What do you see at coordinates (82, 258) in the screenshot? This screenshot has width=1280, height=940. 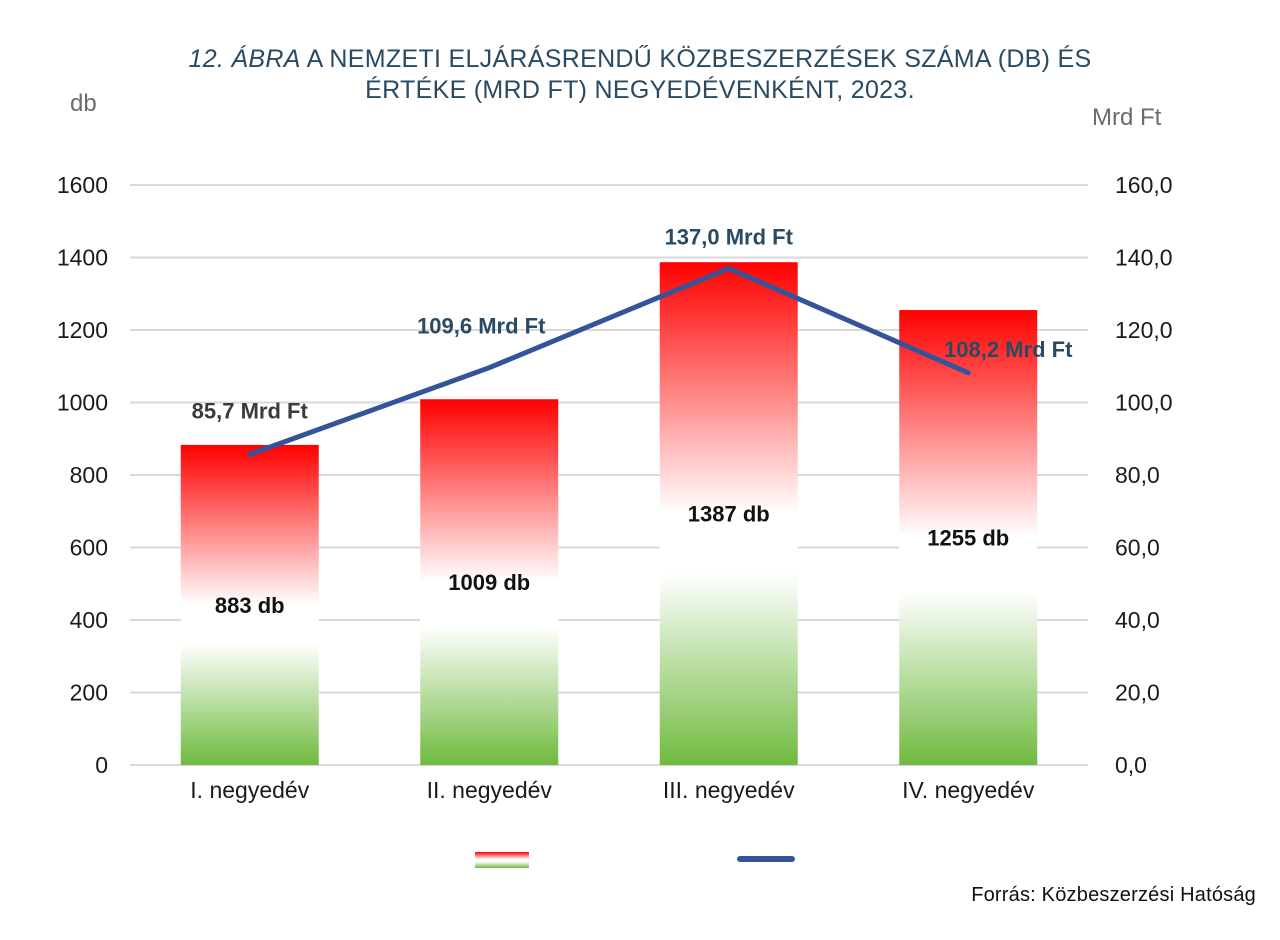 I see `left-tick-label: 1400` at bounding box center [82, 258].